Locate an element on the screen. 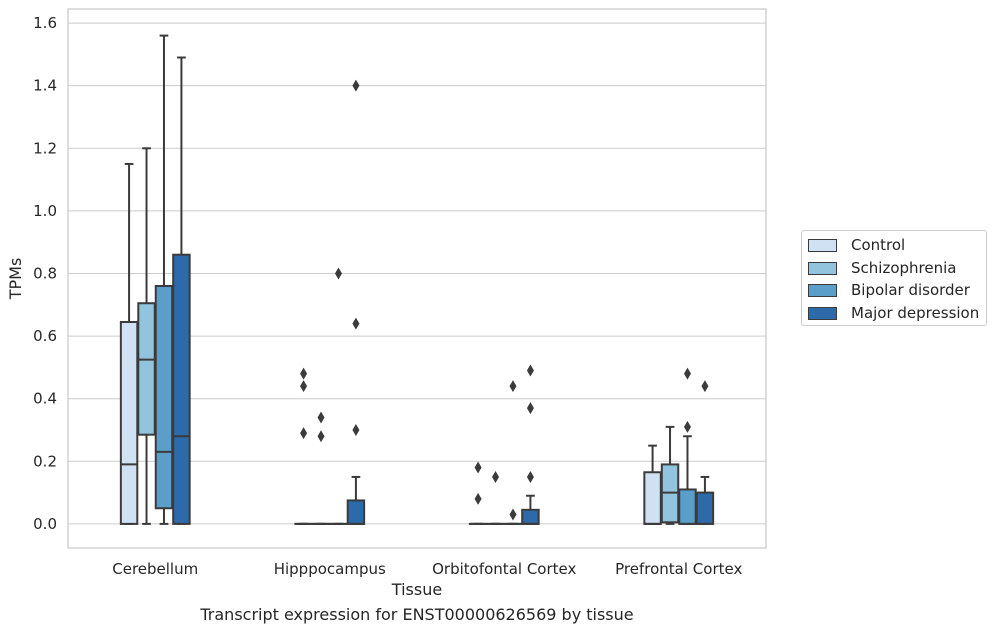 Image resolution: width=997 pixels, height=634 pixels. y-tick-label: 1.6 is located at coordinates (45, 23).